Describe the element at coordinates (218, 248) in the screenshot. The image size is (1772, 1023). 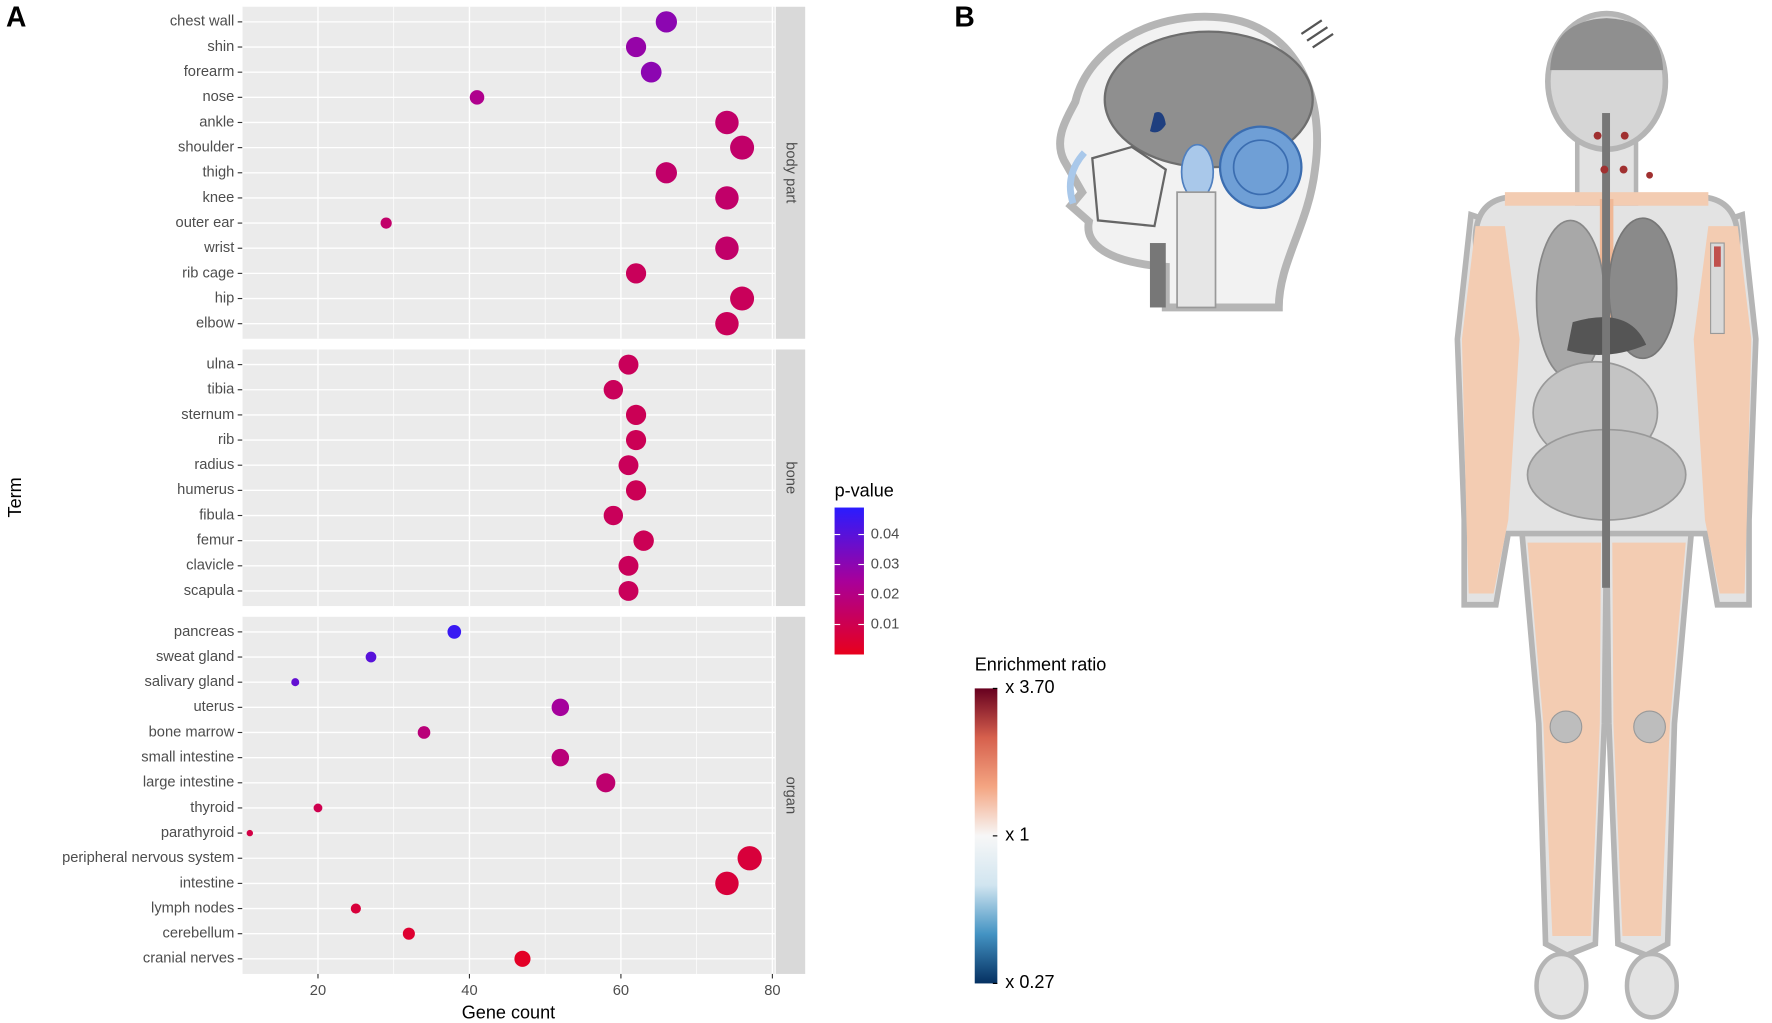
I see `y-tick-label: wrist` at that location.